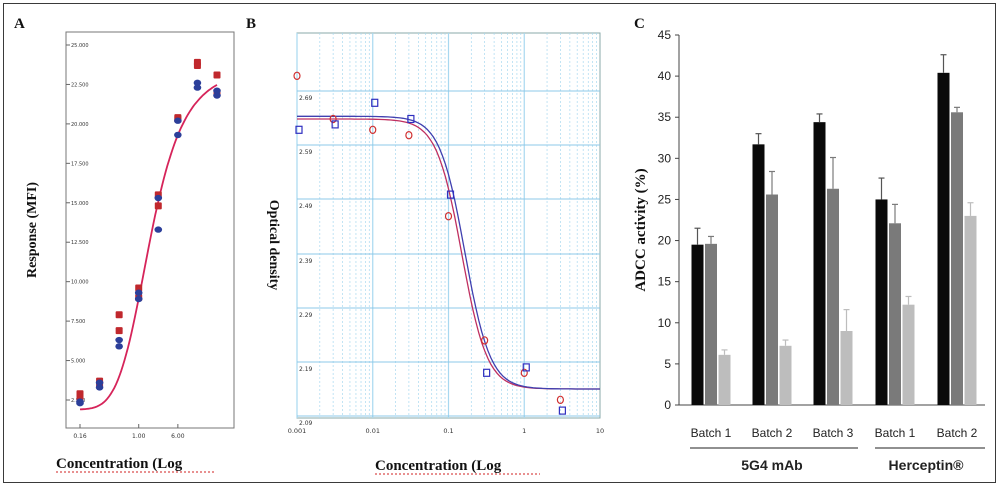 This screenshot has width=1001, height=488. I want to click on panel-b-ylabel: Optical density, so click(273, 245).